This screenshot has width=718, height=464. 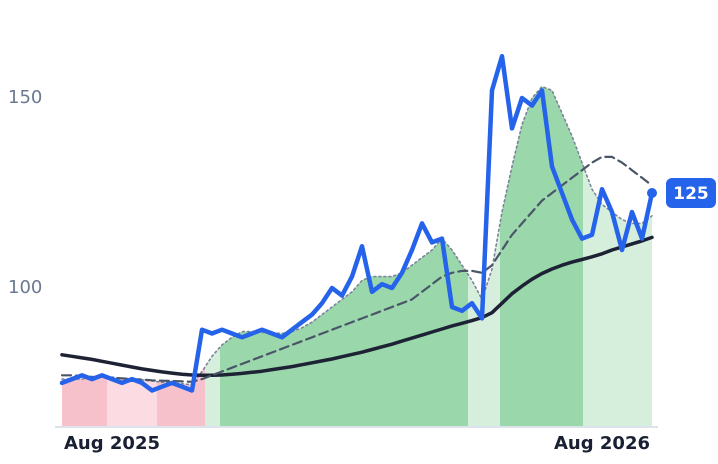 I want to click on last-value-label: 125, so click(x=691, y=194).